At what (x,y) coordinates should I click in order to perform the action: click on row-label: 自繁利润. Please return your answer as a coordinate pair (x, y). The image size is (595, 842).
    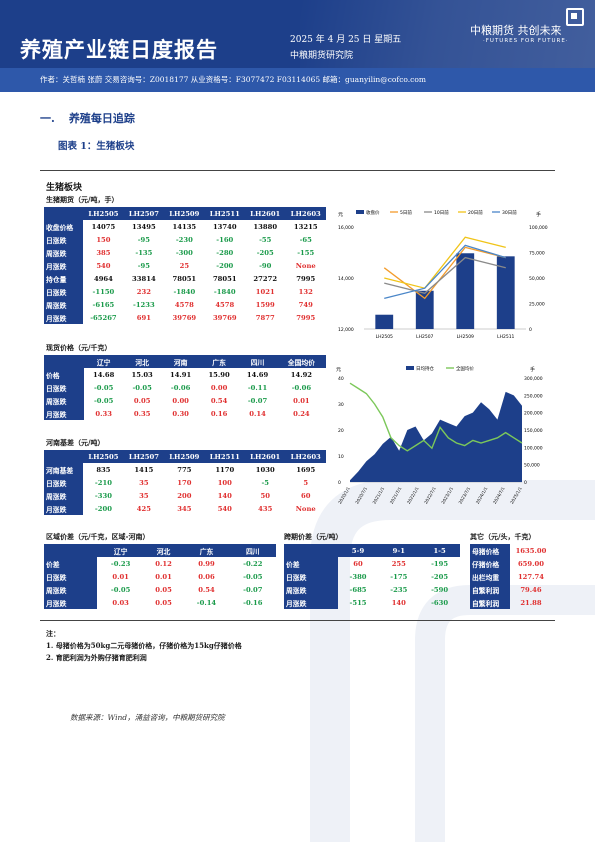
    Looking at the image, I should click on (490, 589).